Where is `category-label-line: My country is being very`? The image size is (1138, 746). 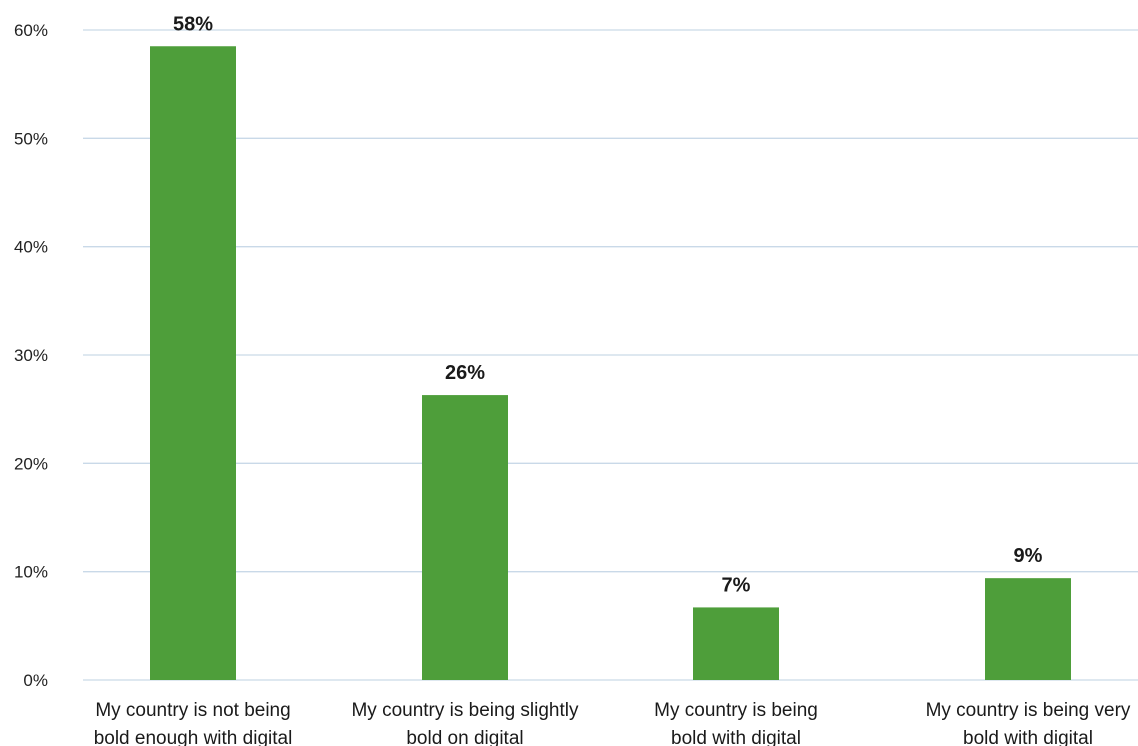 category-label-line: My country is being very is located at coordinates (1028, 710).